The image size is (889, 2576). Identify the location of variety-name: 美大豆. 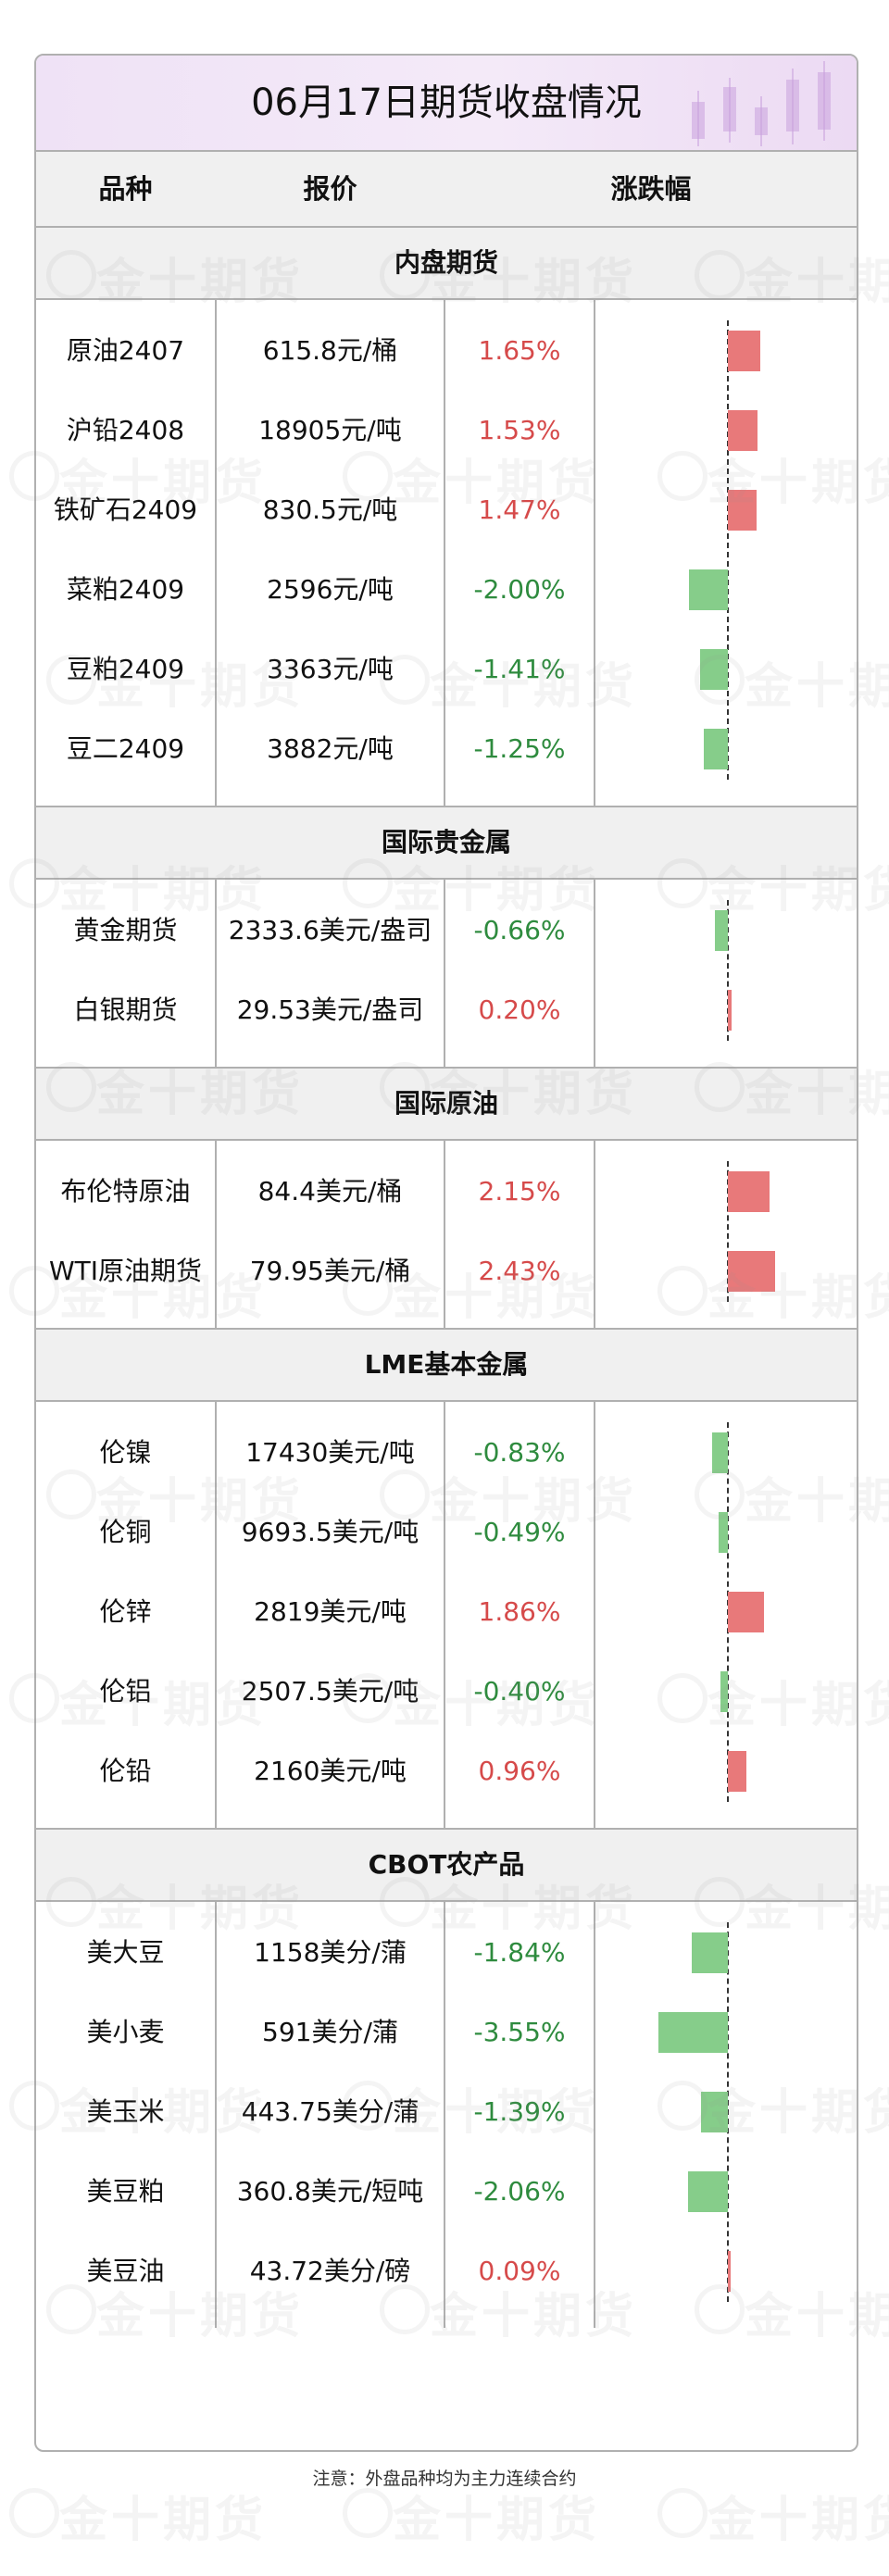
(125, 1953).